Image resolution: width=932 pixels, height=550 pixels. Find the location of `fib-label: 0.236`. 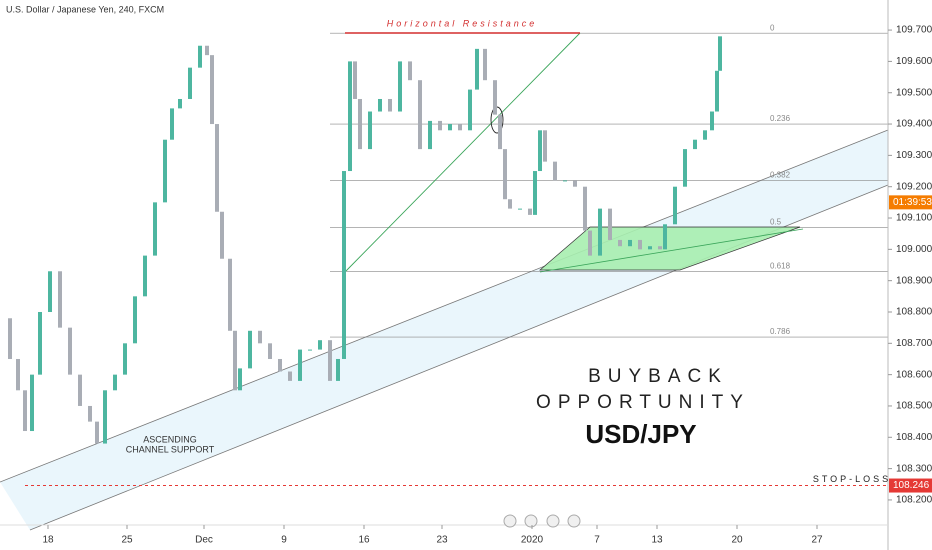

fib-label: 0.236 is located at coordinates (780, 118).